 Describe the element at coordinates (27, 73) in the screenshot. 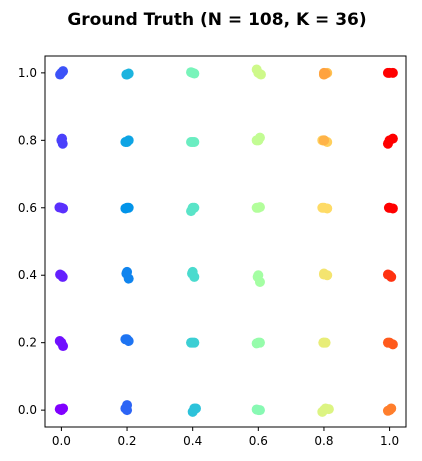

I see `y-tick-label: 1.0` at that location.